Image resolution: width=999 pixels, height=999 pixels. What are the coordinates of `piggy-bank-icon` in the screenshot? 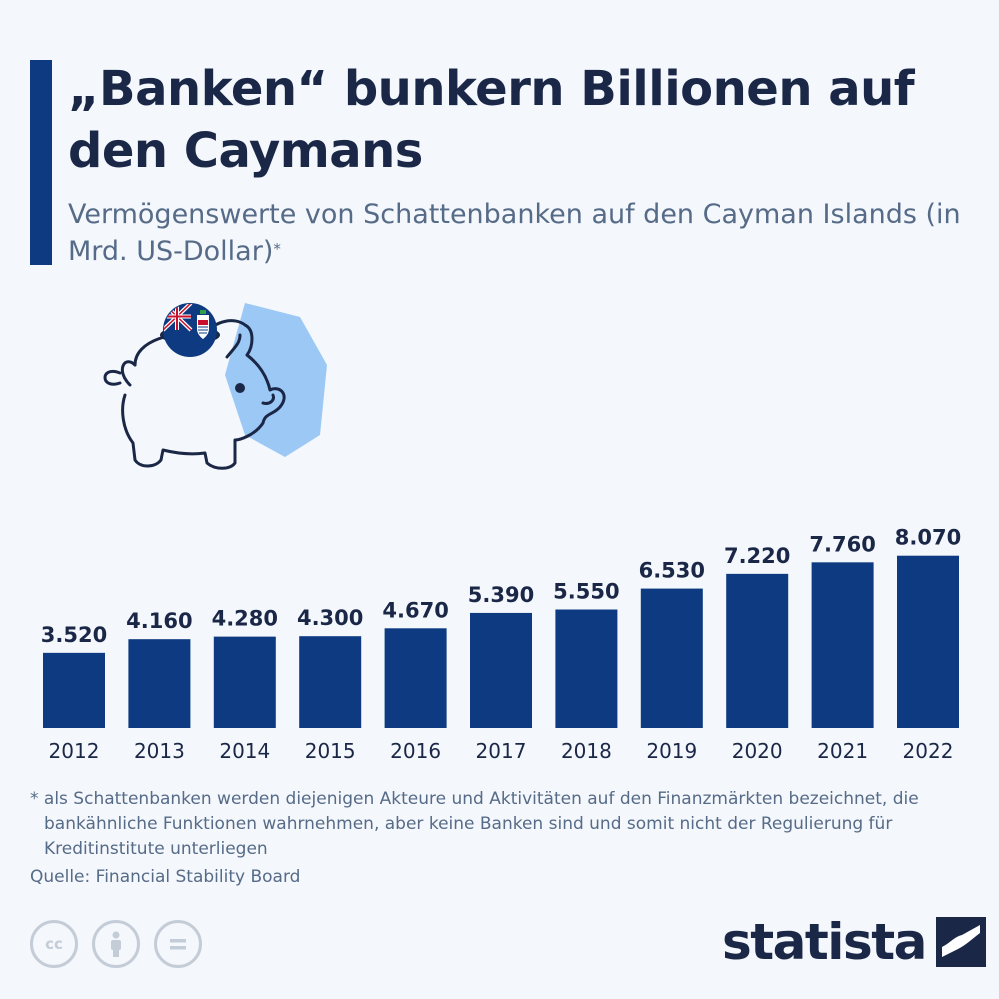 It's located at (215, 386).